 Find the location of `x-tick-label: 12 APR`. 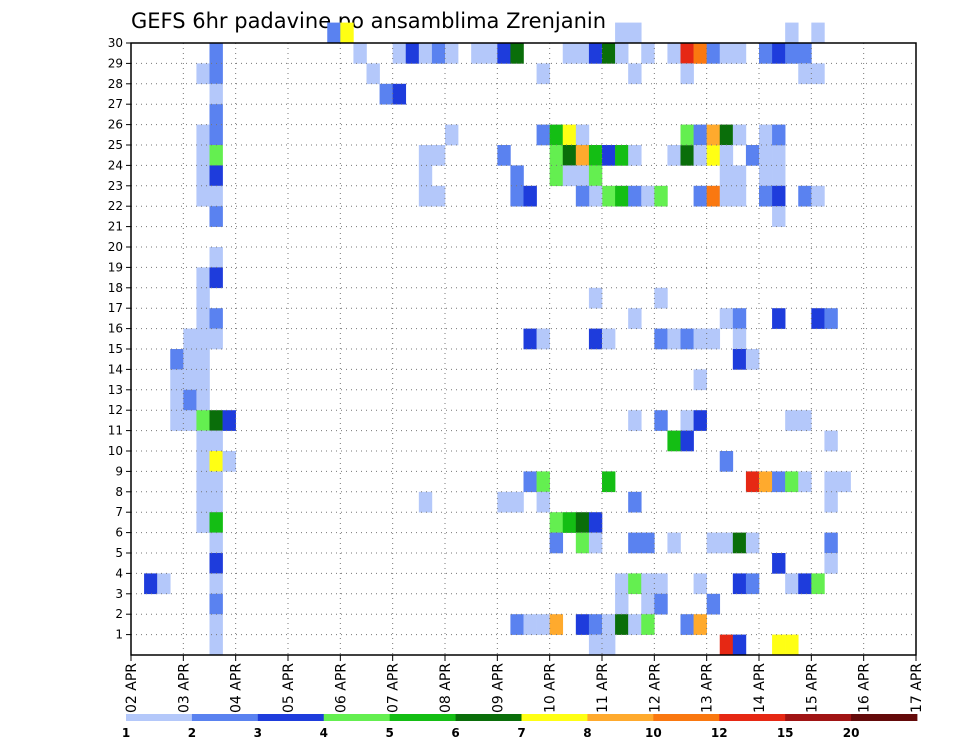

x-tick-label: 12 APR is located at coordinates (655, 688).